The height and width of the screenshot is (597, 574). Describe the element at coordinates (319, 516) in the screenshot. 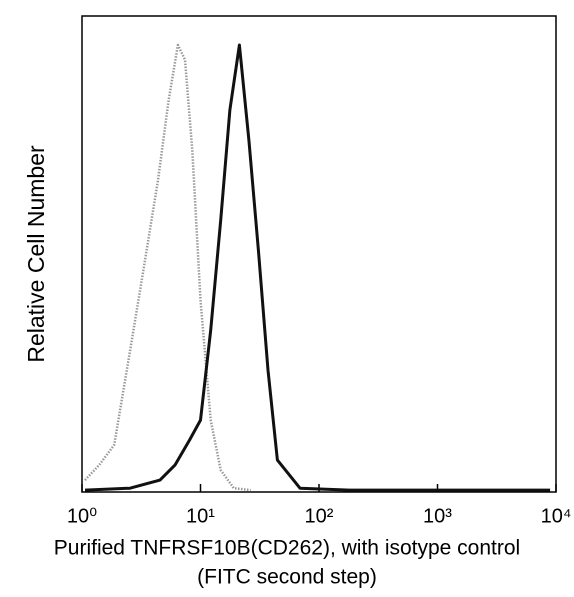

I see `x-tick-label: 10²` at that location.